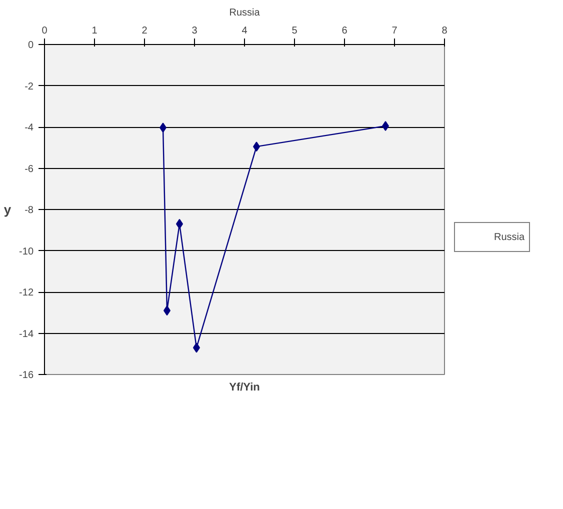 The height and width of the screenshot is (509, 563). What do you see at coordinates (45, 31) in the screenshot?
I see `x-tick-label: 0` at bounding box center [45, 31].